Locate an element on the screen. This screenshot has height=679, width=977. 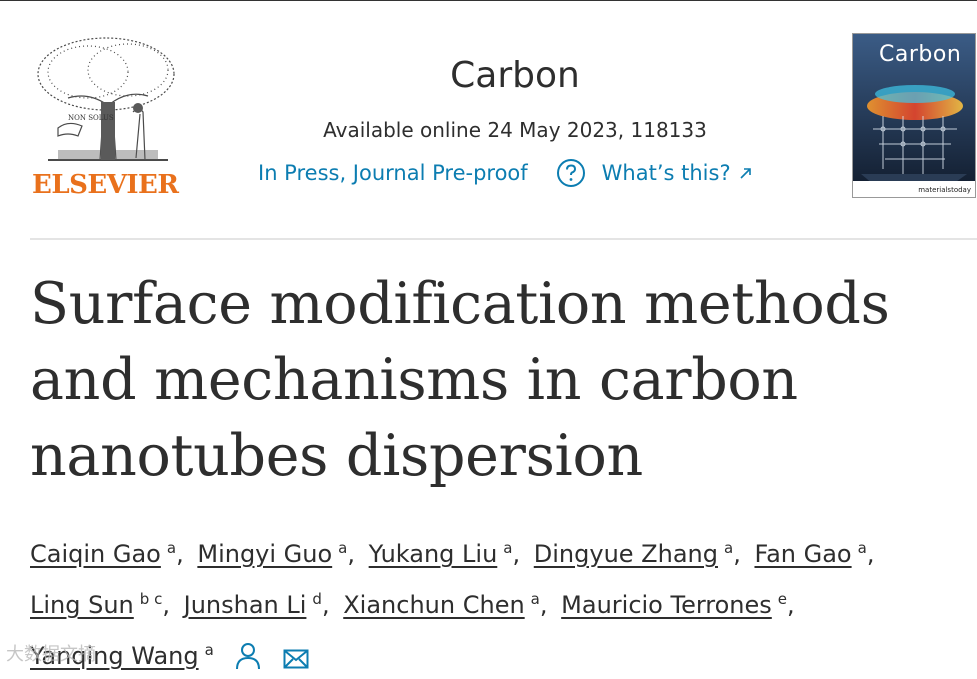
author-item: Yanqing Wang a is located at coordinates (122, 655).